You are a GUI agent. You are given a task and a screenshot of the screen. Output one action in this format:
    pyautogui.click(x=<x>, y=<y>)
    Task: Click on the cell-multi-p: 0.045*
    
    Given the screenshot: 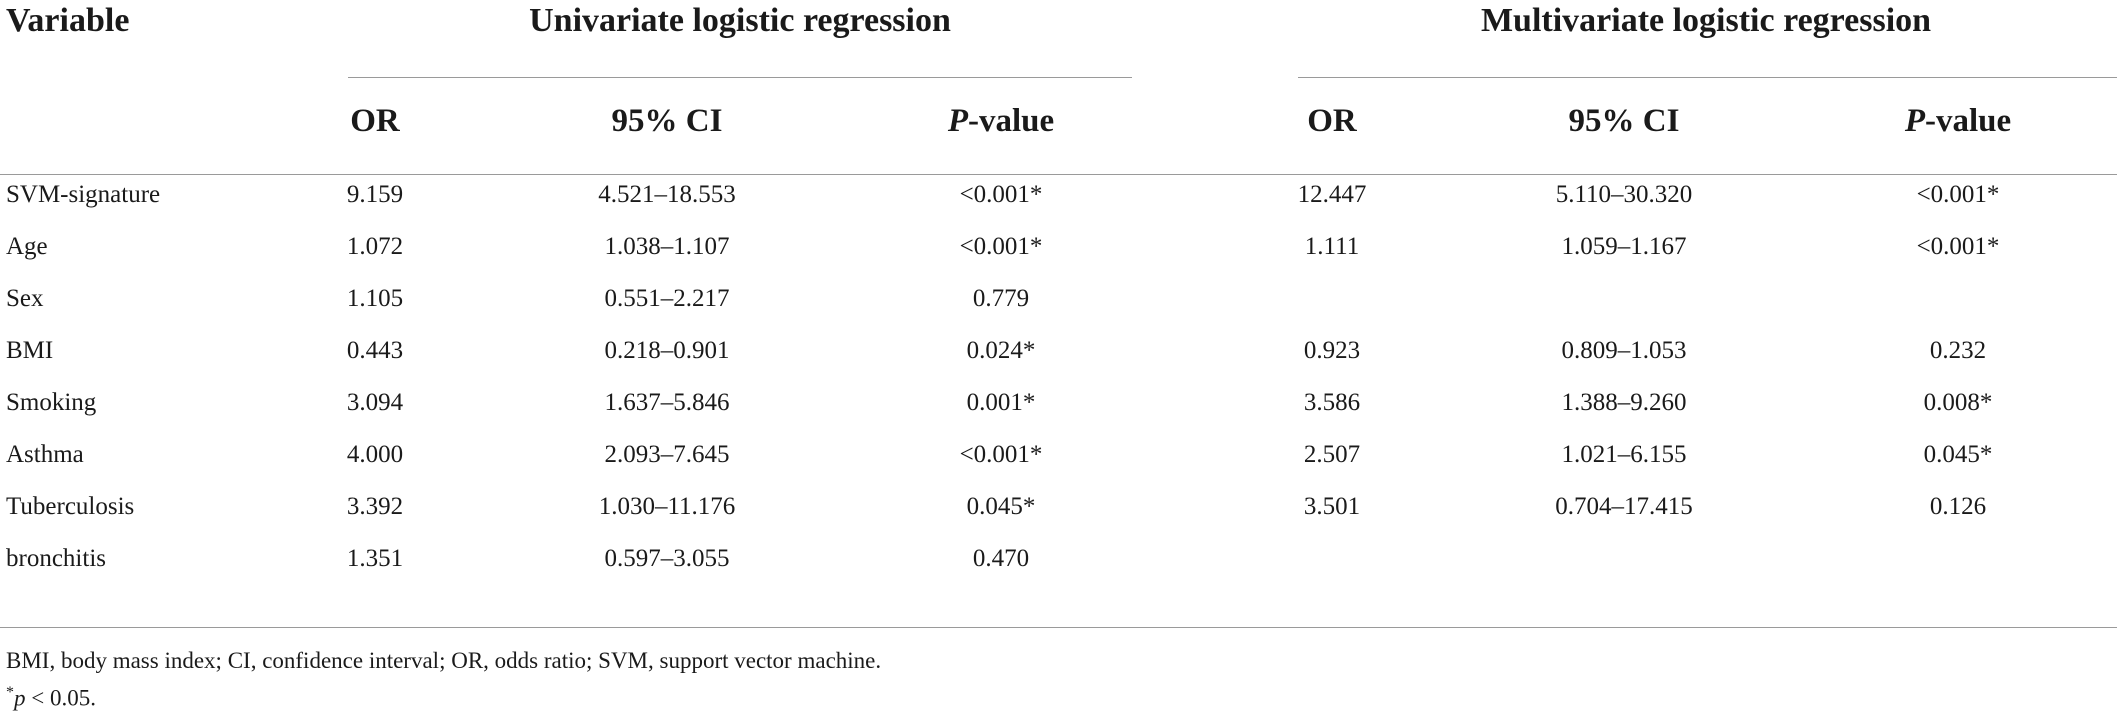 What is the action you would take?
    pyautogui.click(x=1958, y=454)
    